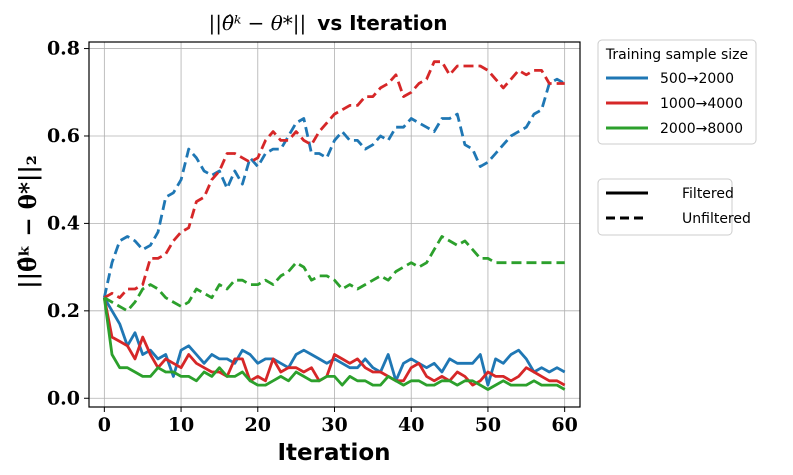  What do you see at coordinates (63, 311) in the screenshot?
I see `y-tick-label: 0.2` at bounding box center [63, 311].